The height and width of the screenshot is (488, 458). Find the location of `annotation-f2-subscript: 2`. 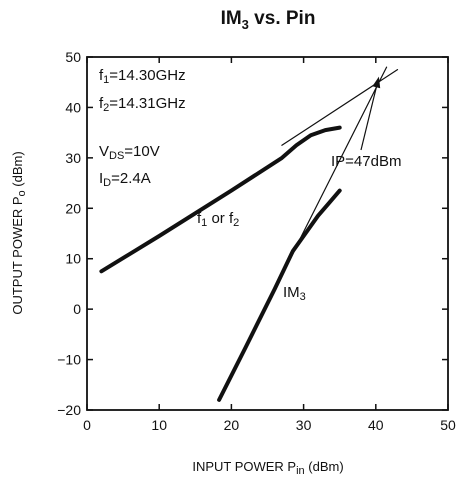

annotation-f2-subscript: 2 is located at coordinates (106, 108).